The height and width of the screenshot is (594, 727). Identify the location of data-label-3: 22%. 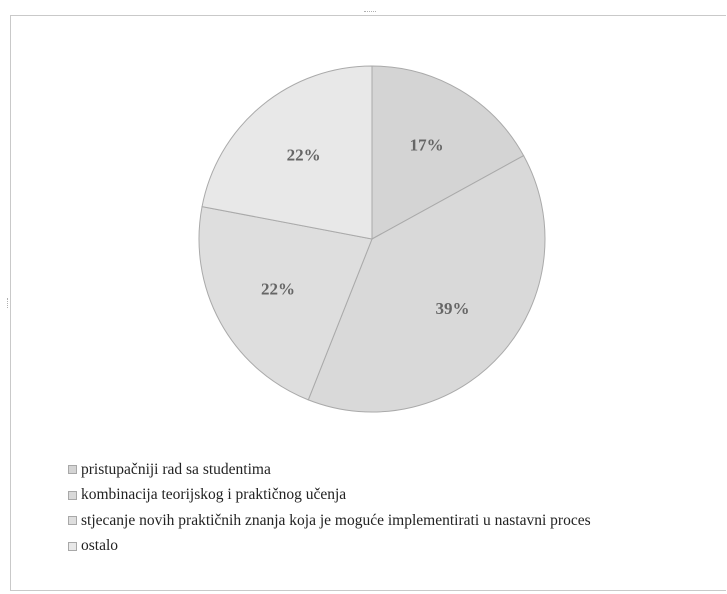
(278, 289).